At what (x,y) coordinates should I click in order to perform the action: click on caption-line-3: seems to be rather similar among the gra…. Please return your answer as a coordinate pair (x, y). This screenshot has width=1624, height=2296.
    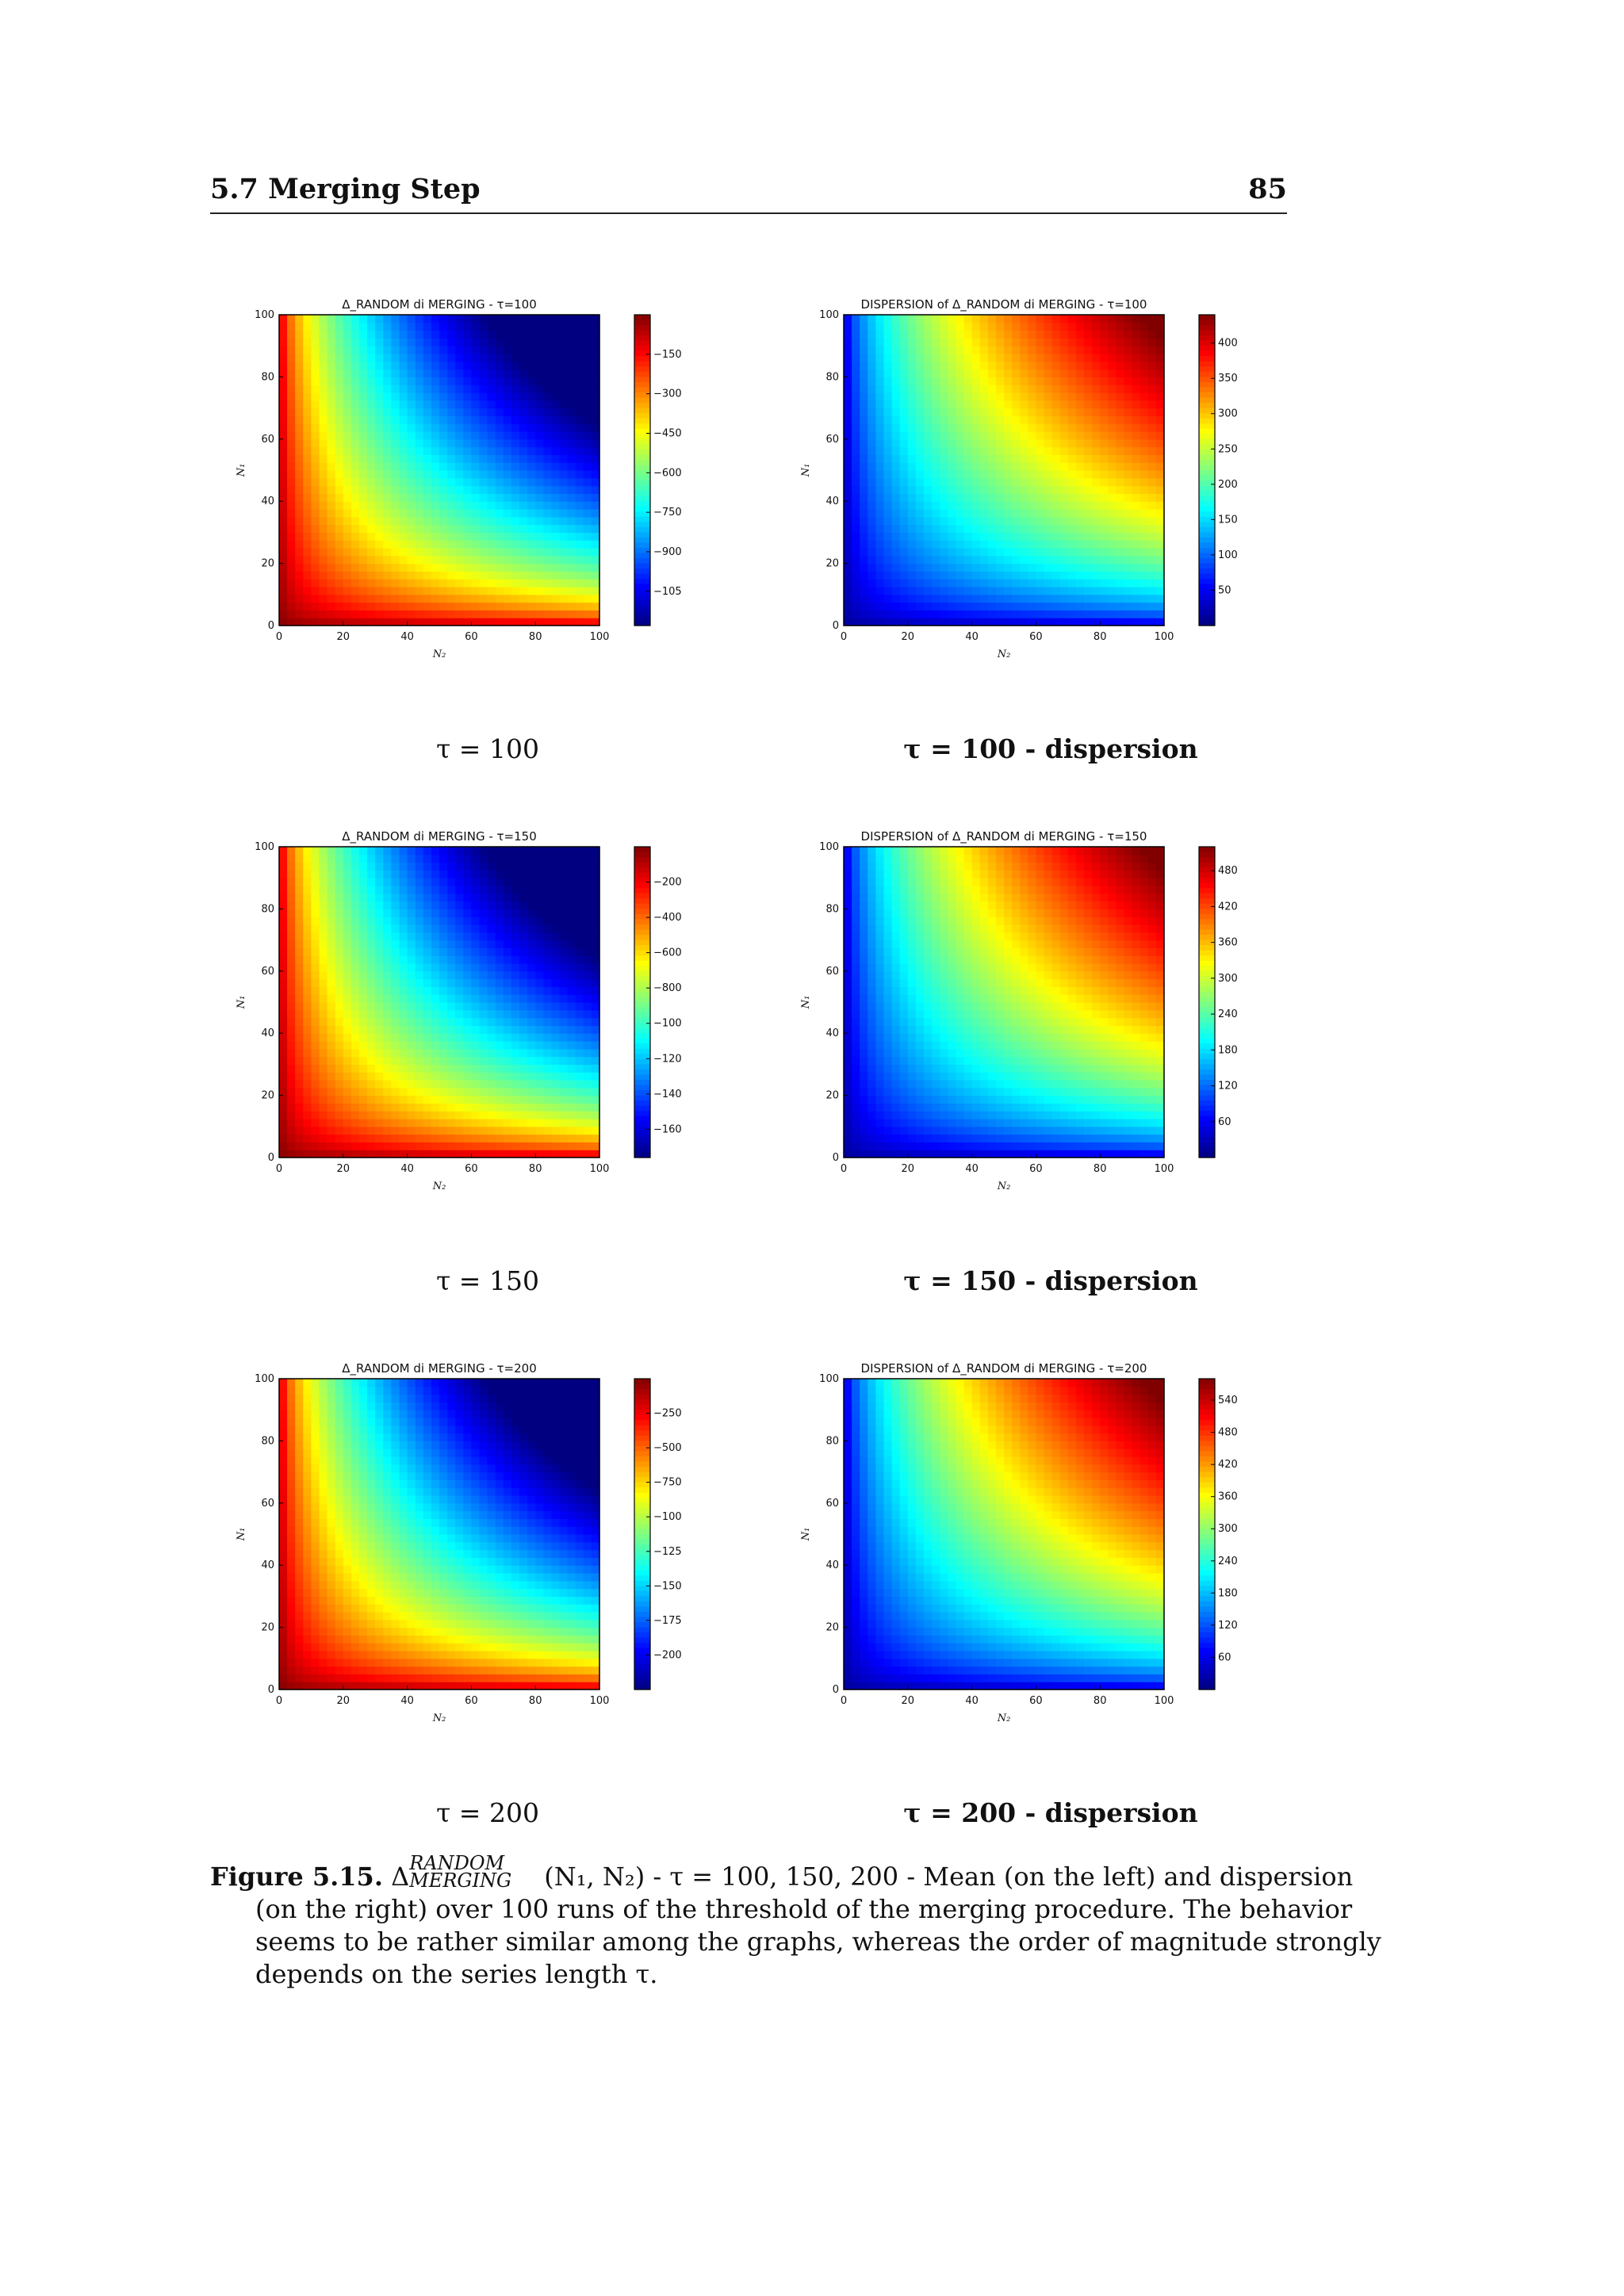
    Looking at the image, I should click on (818, 1942).